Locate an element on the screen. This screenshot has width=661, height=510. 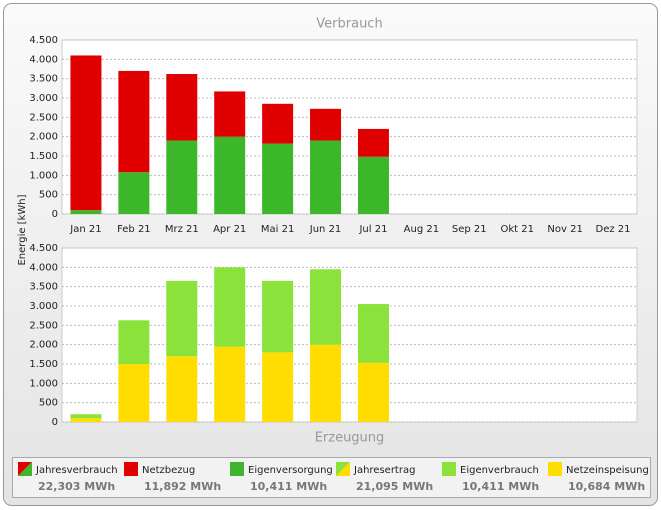
x-tick-label: Mai 21 is located at coordinates (277, 229).